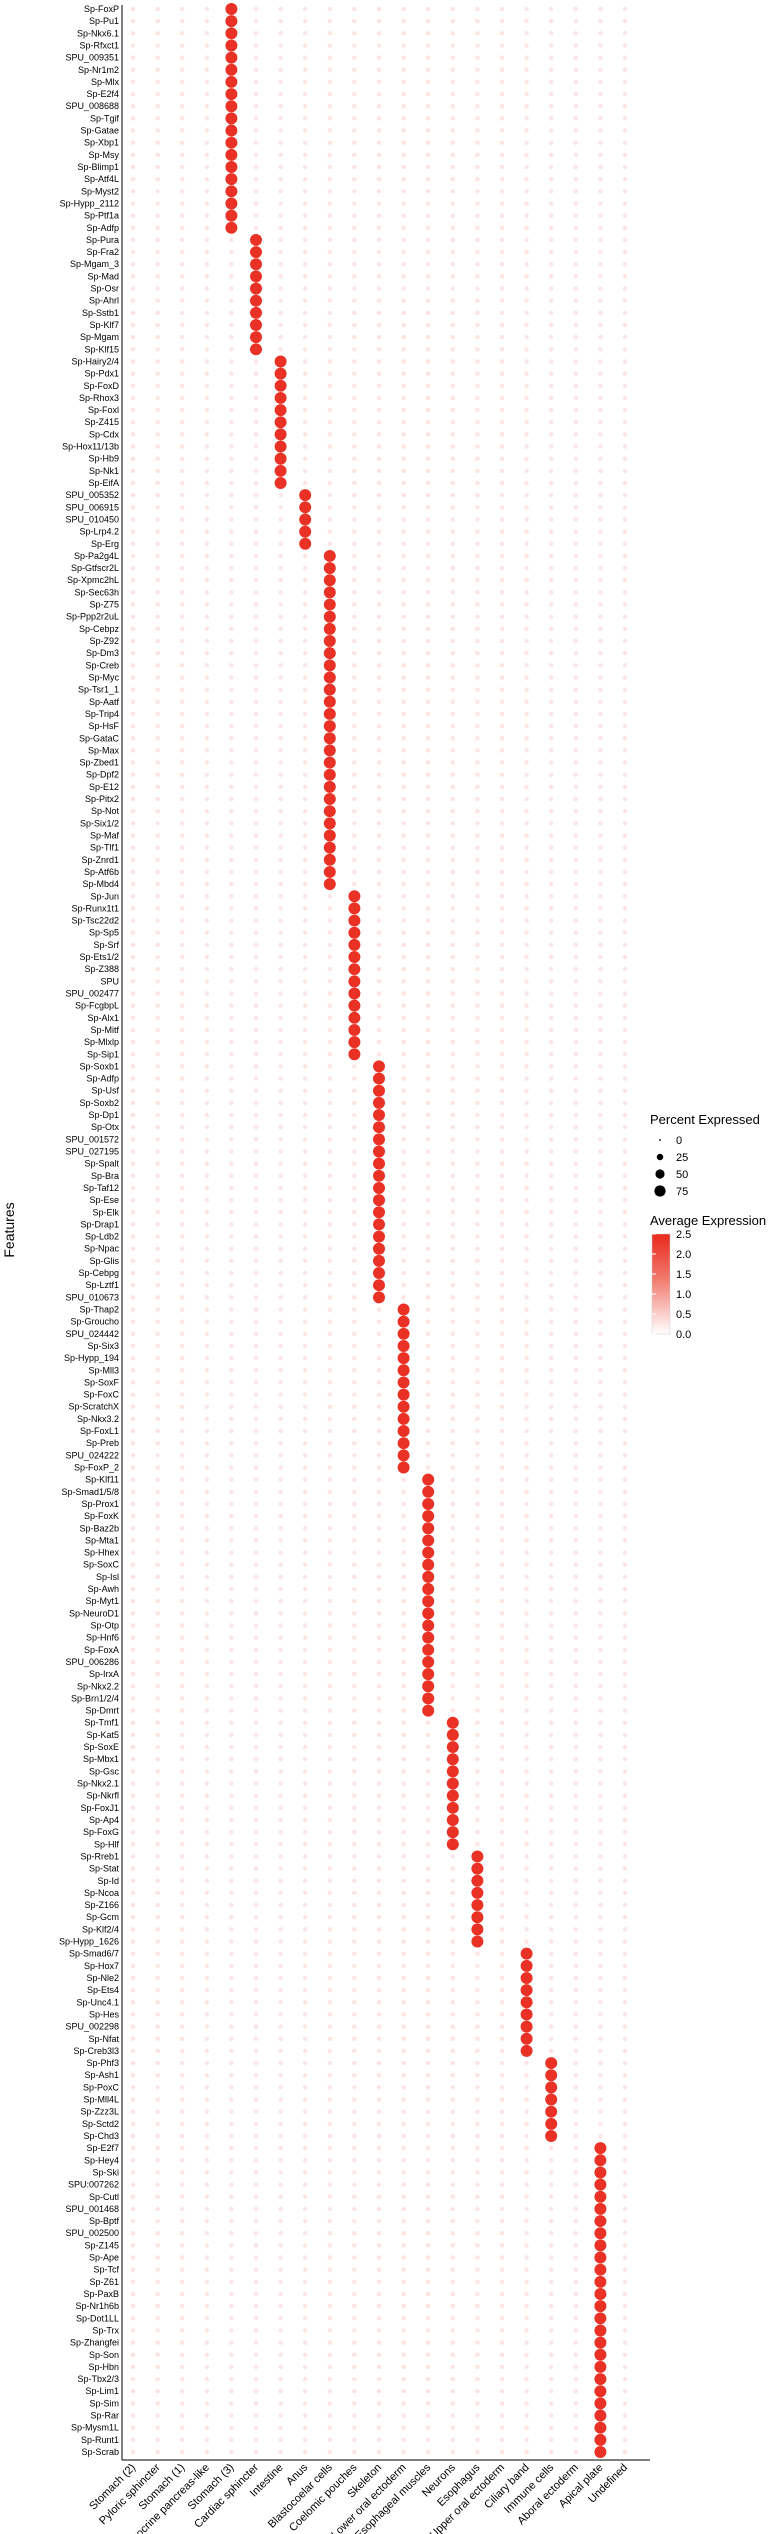  Describe the element at coordinates (682, 1175) in the screenshot. I see `size-legend-label: 50` at that location.